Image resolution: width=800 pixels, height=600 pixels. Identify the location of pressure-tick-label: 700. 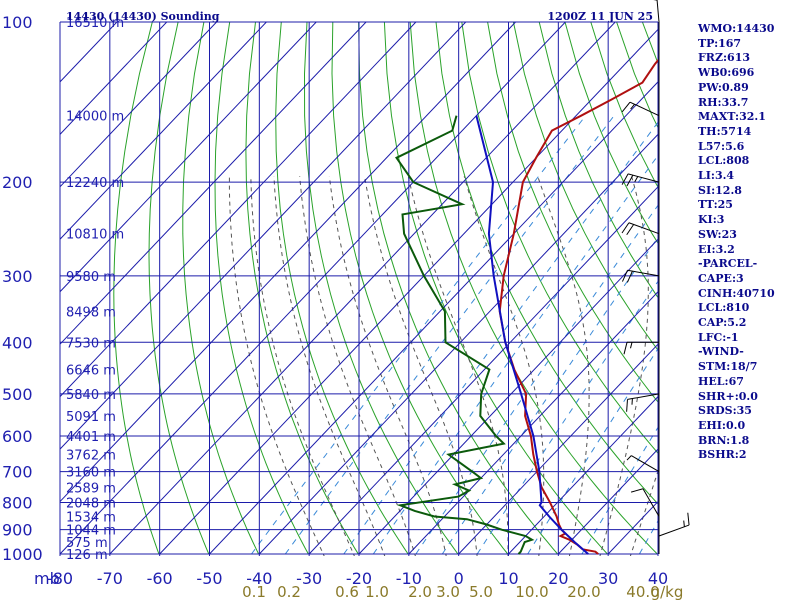
(17, 472).